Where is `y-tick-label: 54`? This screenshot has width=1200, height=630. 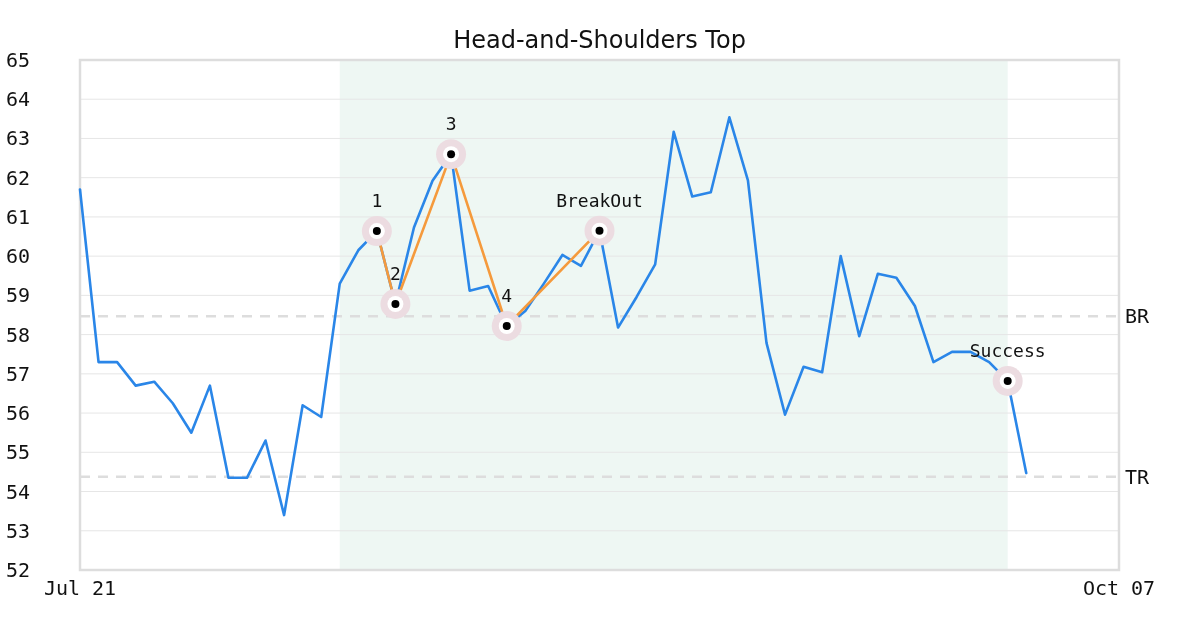
y-tick-label: 54 is located at coordinates (18, 491).